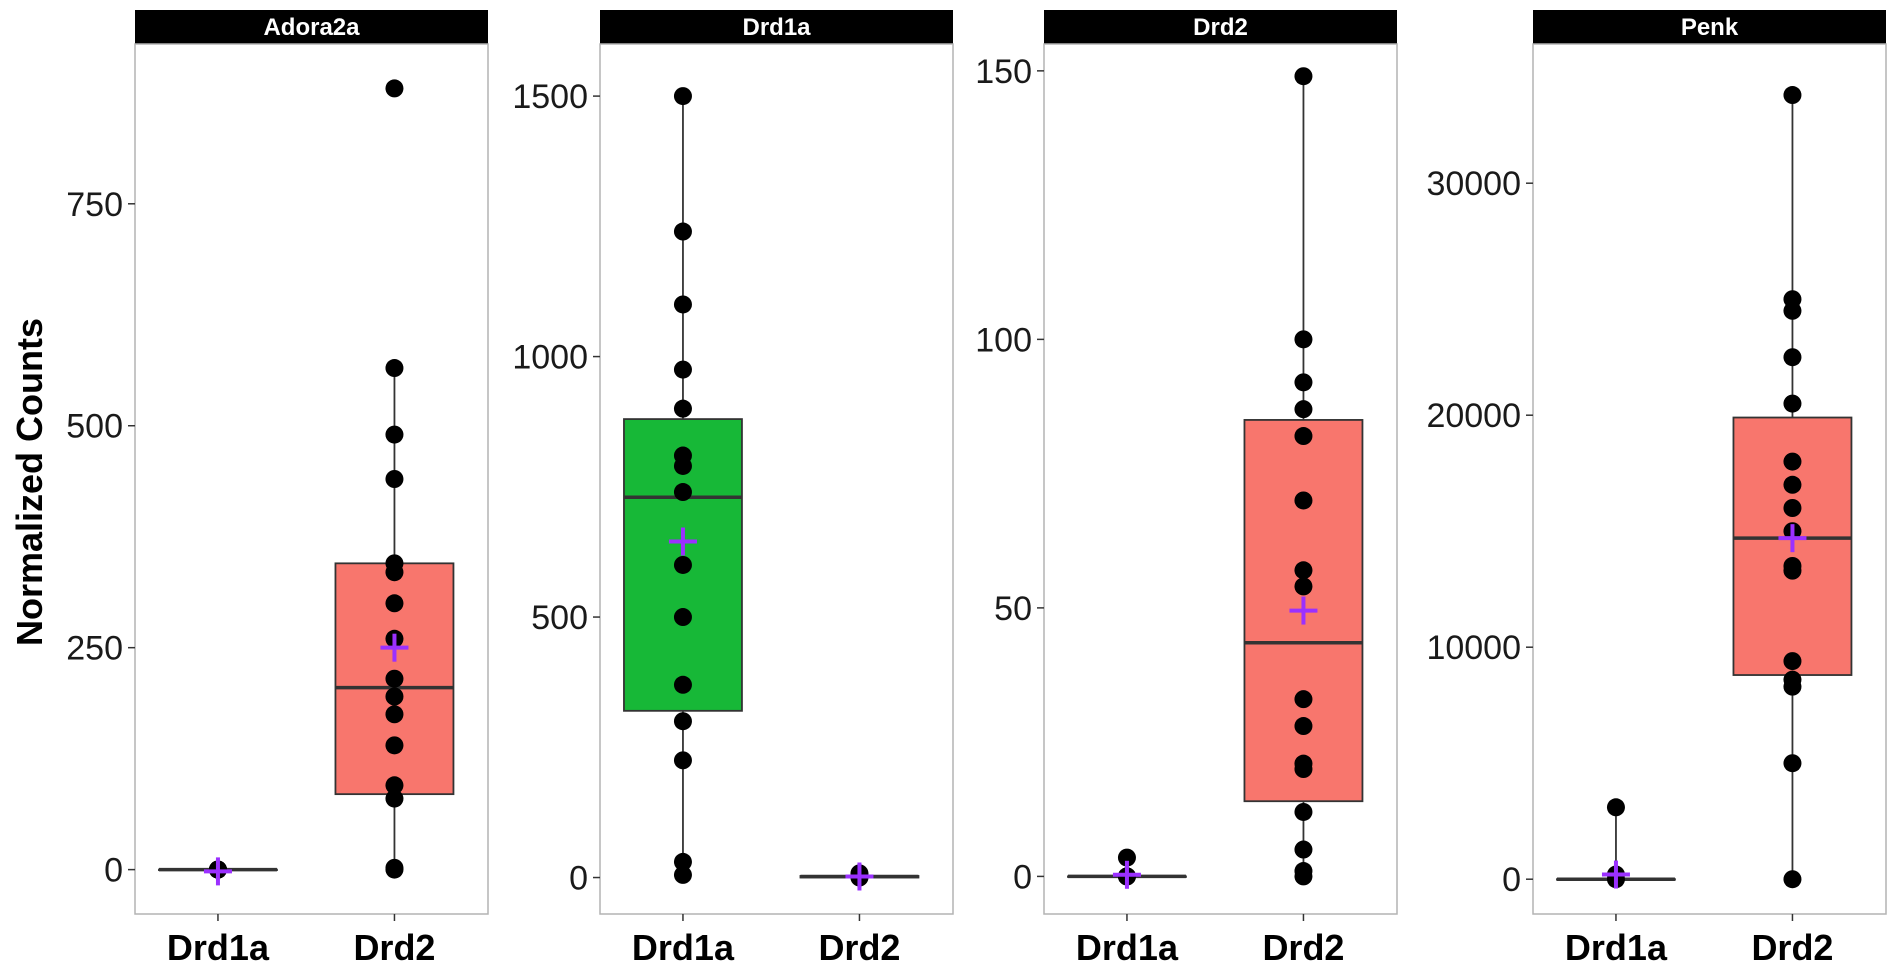 The image size is (1890, 964). Describe the element at coordinates (1013, 609) in the screenshot. I see `y-tick-label: 50` at that location.